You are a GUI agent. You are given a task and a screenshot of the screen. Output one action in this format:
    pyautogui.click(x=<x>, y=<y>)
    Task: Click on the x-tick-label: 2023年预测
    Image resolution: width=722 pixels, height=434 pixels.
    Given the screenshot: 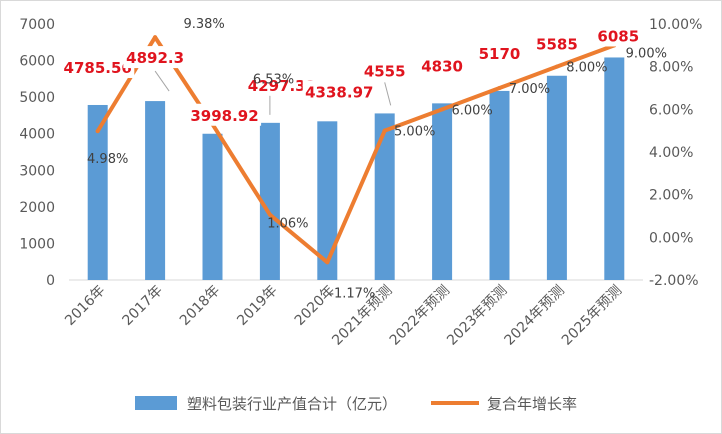 What is the action you would take?
    pyautogui.click(x=477, y=316)
    